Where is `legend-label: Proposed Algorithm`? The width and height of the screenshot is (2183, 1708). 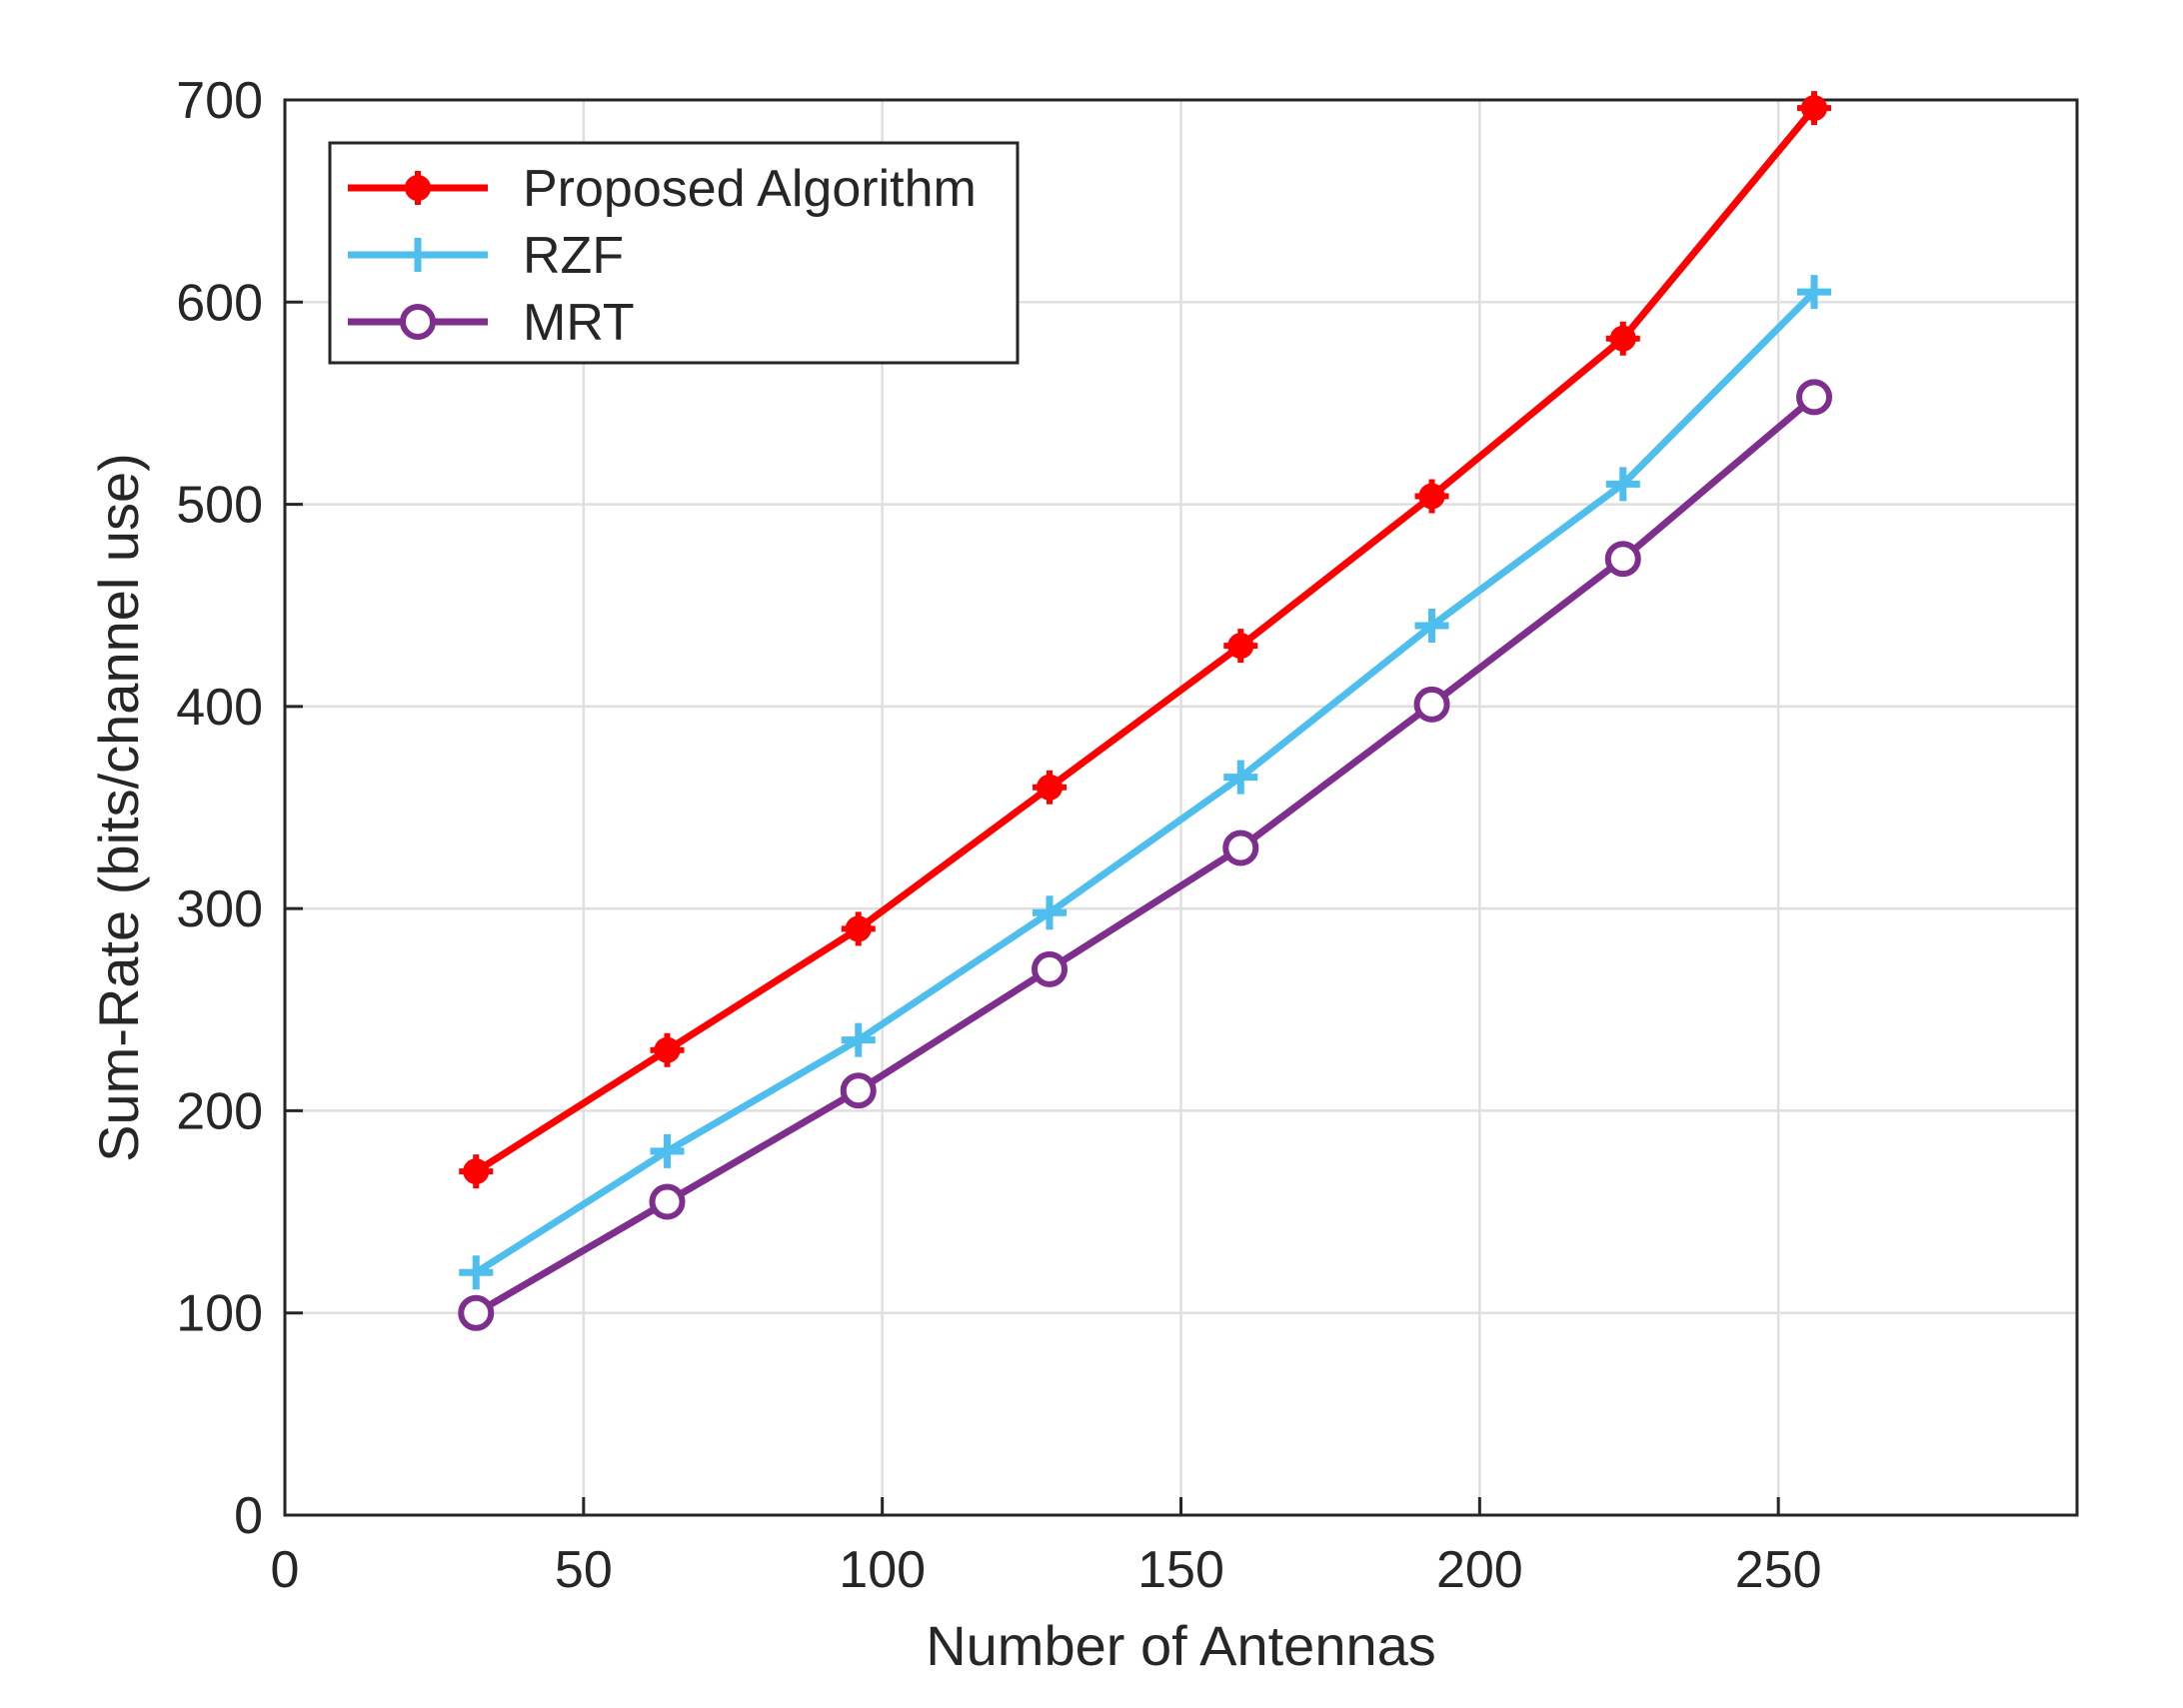
legend-label: Proposed Algorithm is located at coordinates (750, 189).